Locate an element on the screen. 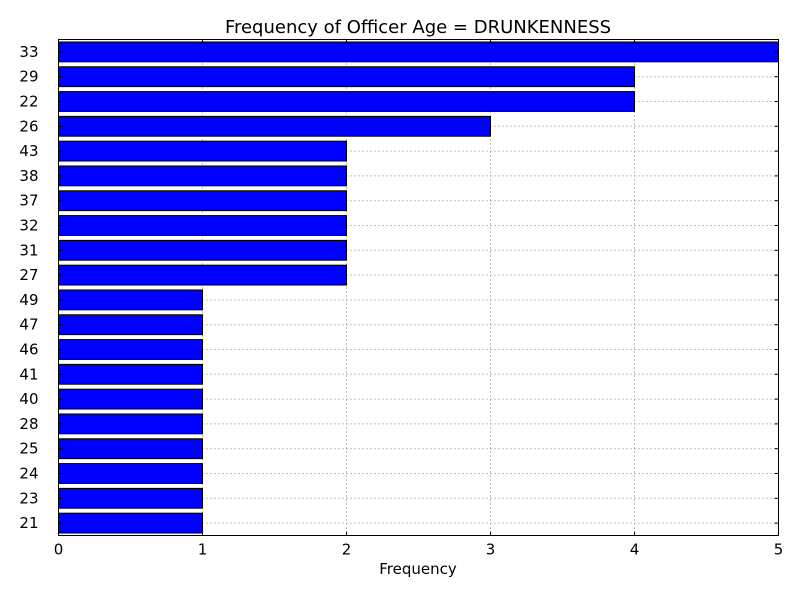  y-tick-label-41: 41 is located at coordinates (28, 374).